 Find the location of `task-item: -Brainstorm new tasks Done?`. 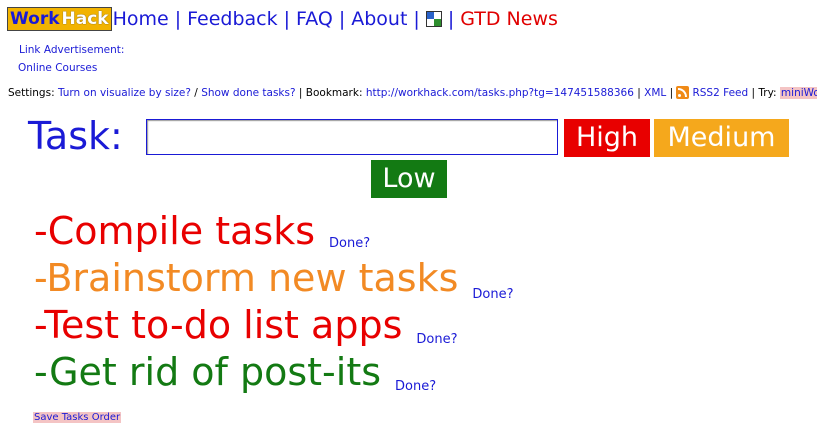

task-item: -Brainstorm new tasks Done? is located at coordinates (274, 278).